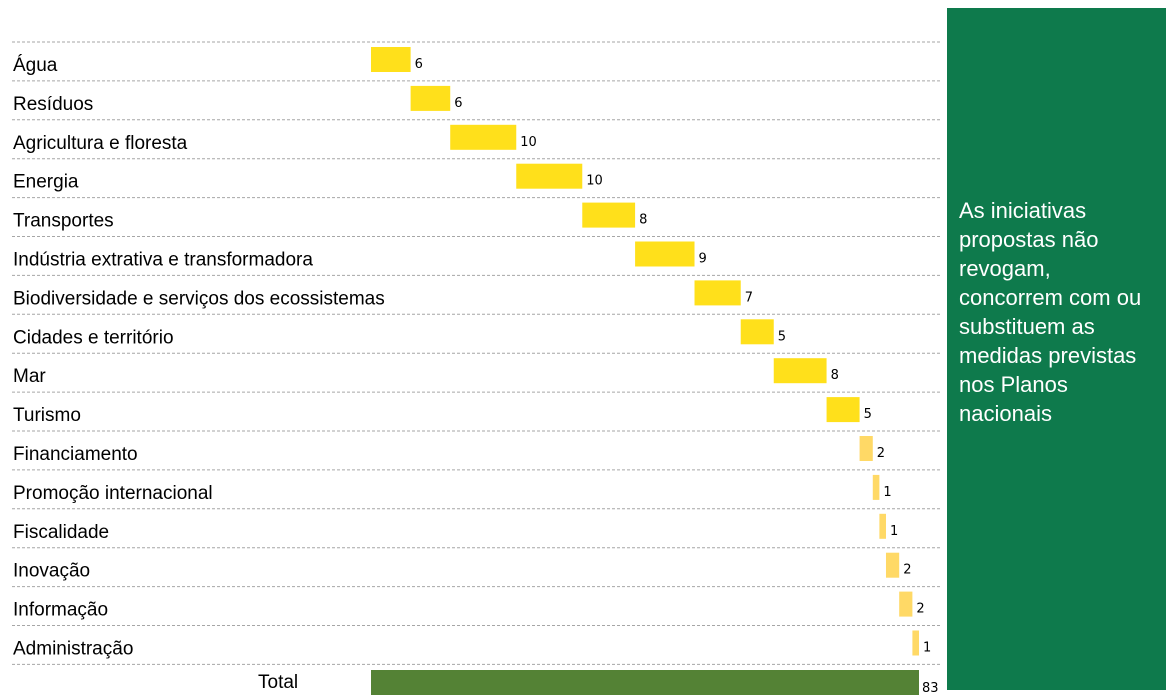  Describe the element at coordinates (60, 610) in the screenshot. I see `category-label: Informação` at that location.